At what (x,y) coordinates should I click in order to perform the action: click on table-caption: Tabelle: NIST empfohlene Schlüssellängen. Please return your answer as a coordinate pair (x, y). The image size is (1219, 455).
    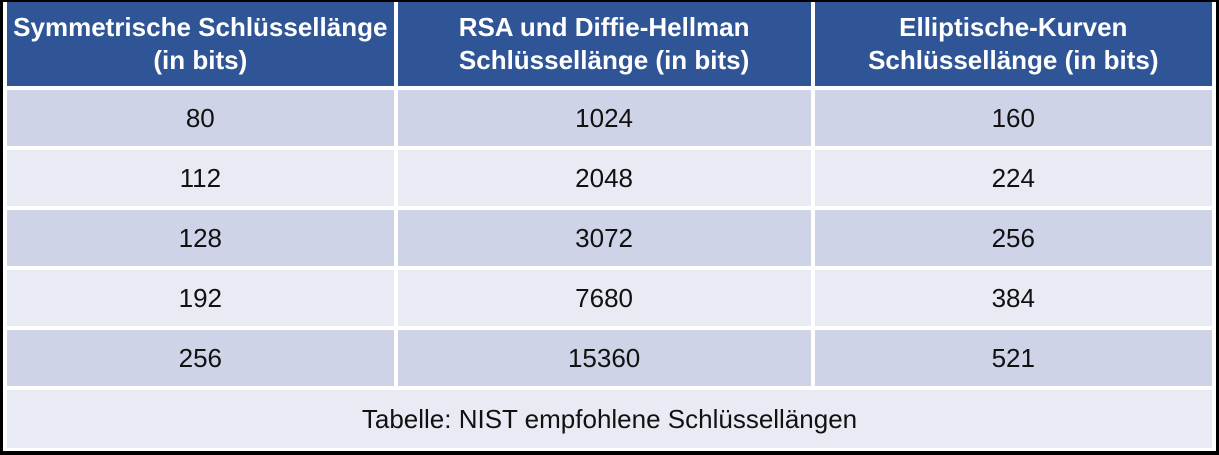
    Looking at the image, I should click on (609, 419).